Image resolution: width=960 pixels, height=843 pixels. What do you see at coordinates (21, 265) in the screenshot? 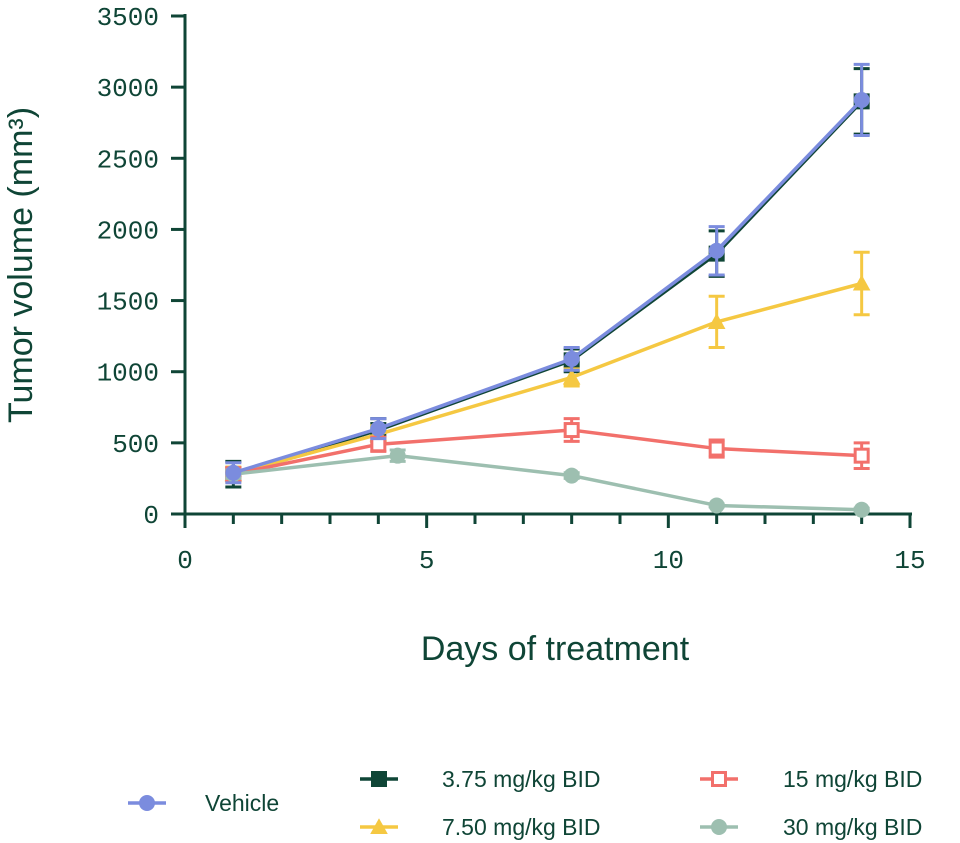
I see `y-axis-title: Tumor volume (mm³)` at bounding box center [21, 265].